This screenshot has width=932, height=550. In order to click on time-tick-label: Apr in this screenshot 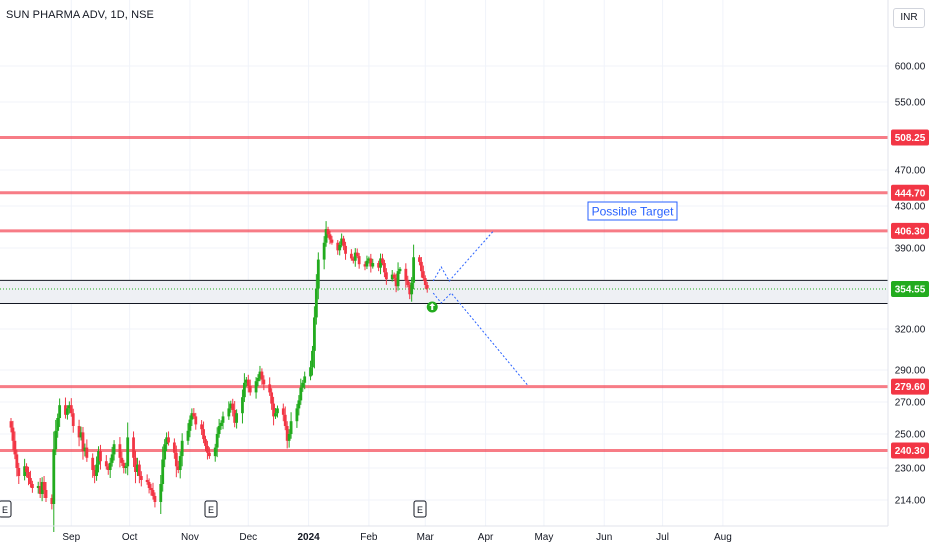, I will do `click(486, 537)`.